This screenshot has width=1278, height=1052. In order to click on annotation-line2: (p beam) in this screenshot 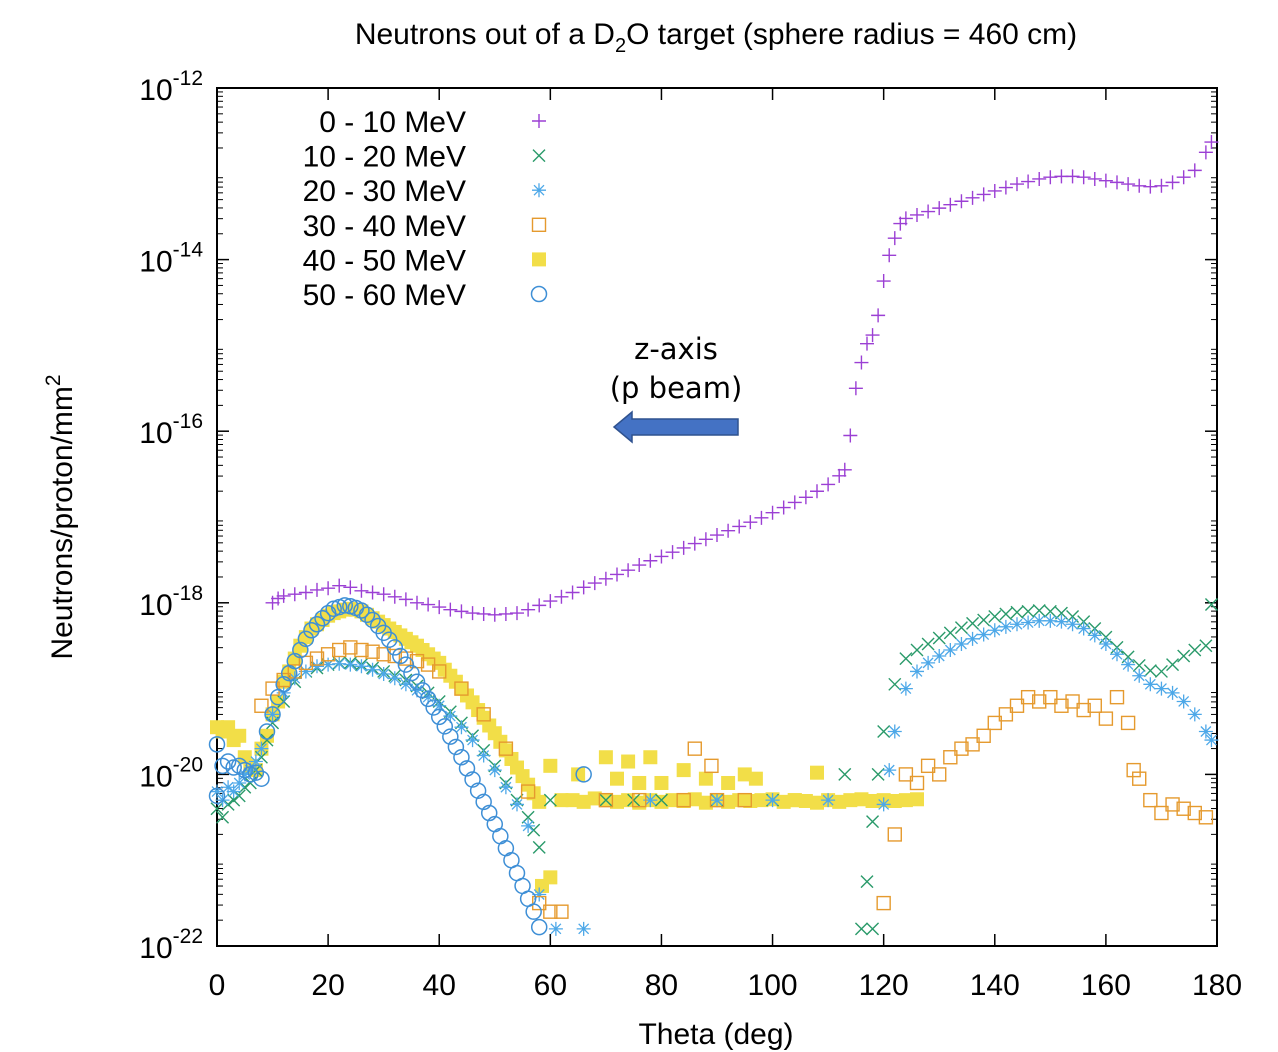, I will do `click(676, 388)`.